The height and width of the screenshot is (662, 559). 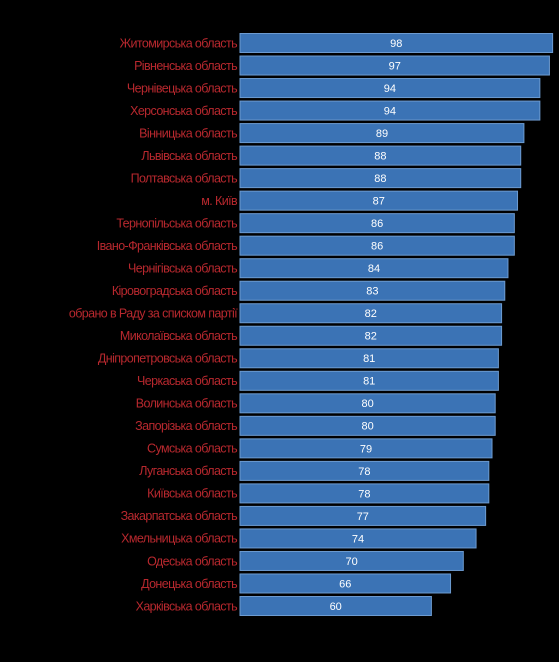 I want to click on value-label: 98, so click(x=396, y=44).